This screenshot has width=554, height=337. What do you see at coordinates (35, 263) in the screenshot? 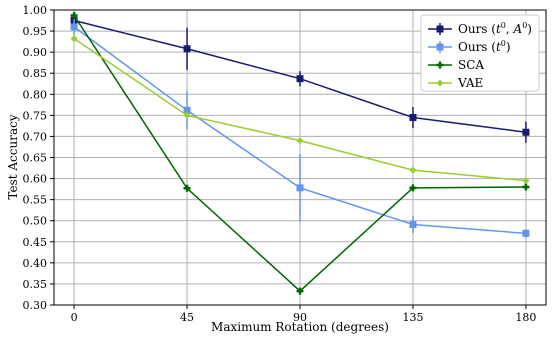
I see `y-tick-label: 0.40` at bounding box center [35, 263].